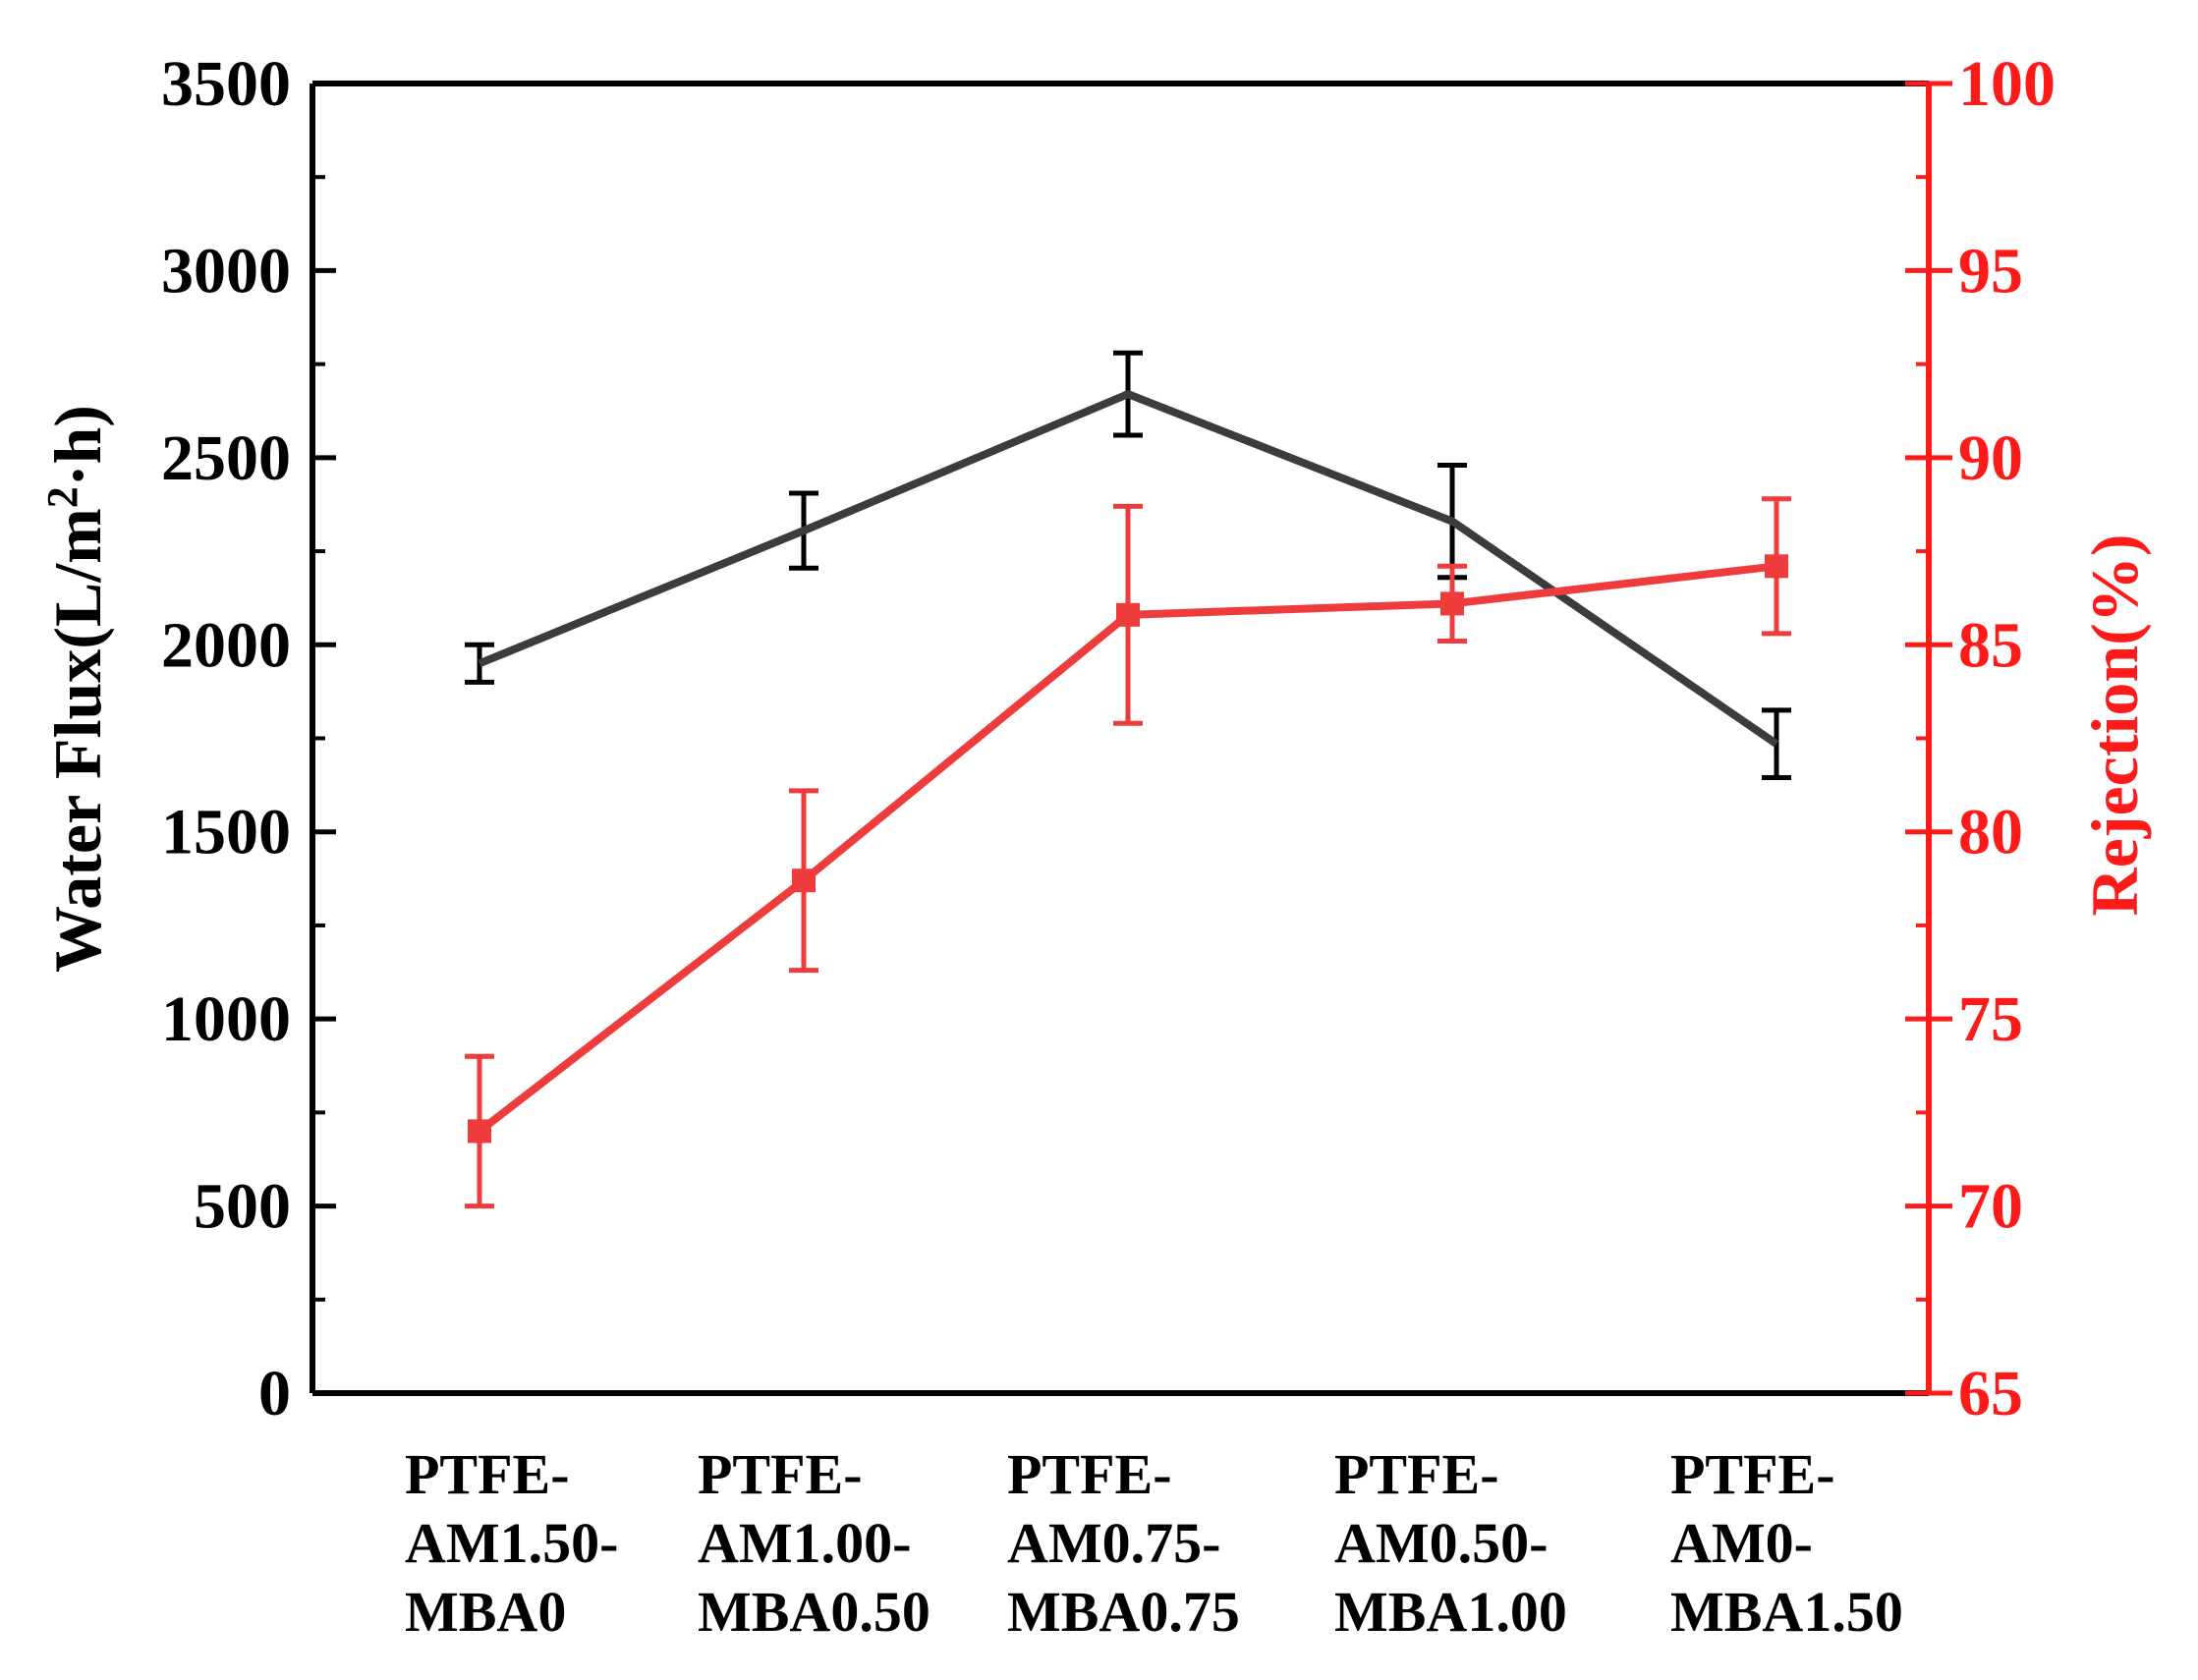 The width and height of the screenshot is (2198, 1680). I want to click on right-axis-title: Rejection(%), so click(2114, 725).